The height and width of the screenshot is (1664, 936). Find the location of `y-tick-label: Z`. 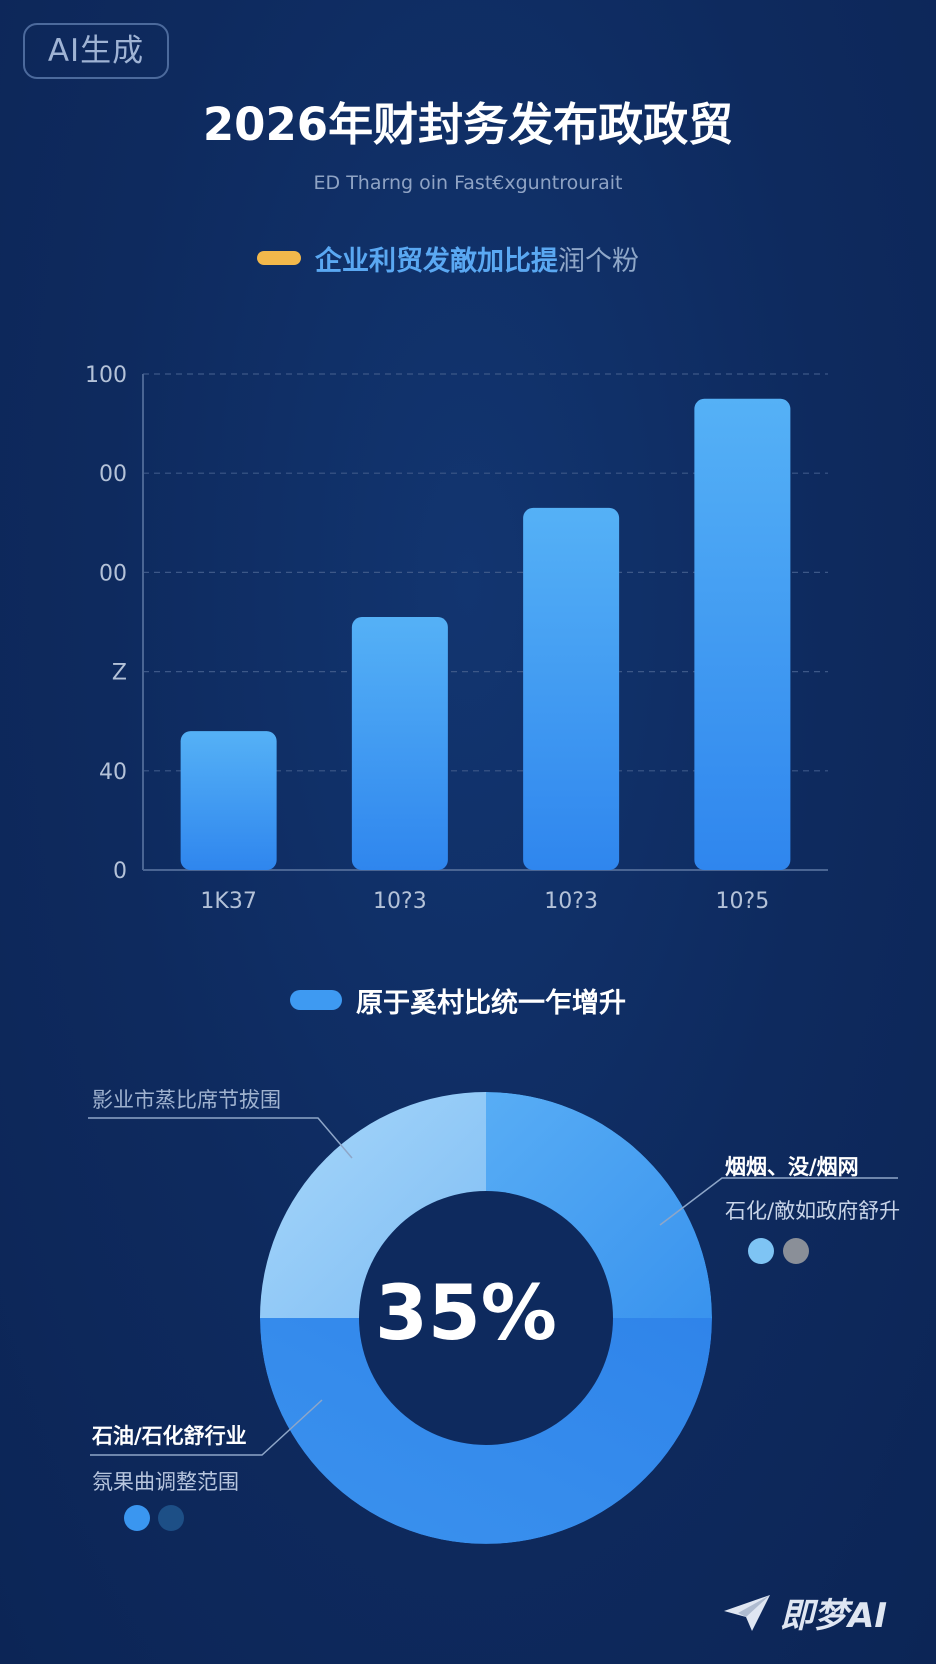

y-tick-label: Z is located at coordinates (119, 673).